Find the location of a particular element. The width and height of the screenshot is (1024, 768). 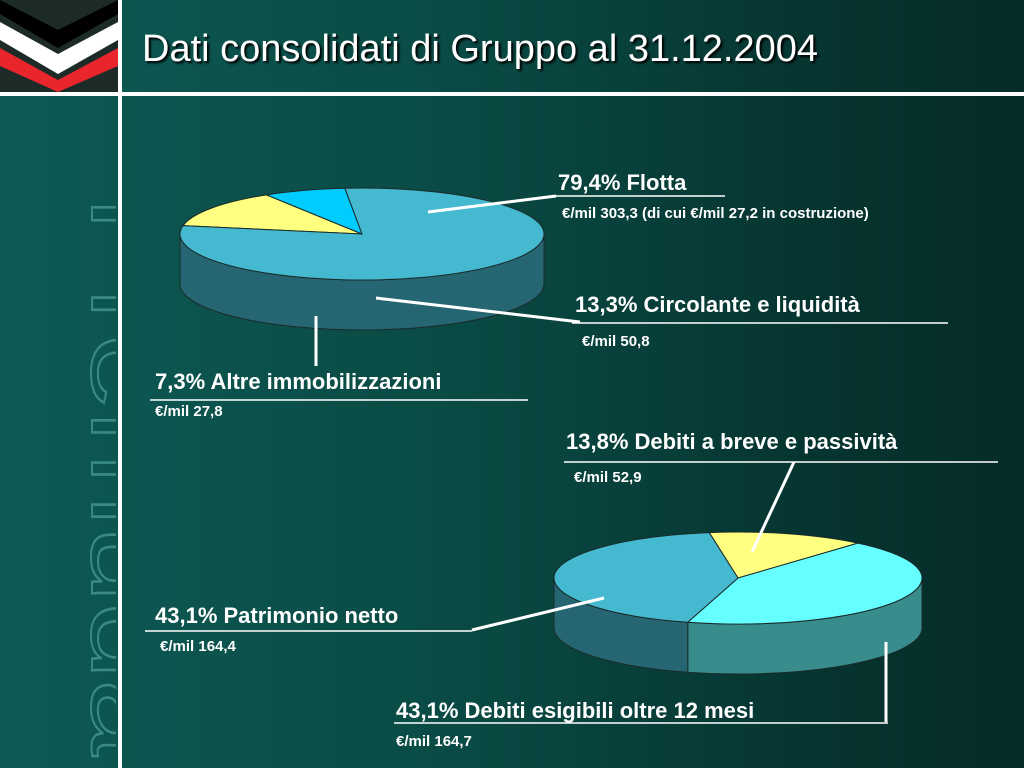

company-logo is located at coordinates (59, 46).